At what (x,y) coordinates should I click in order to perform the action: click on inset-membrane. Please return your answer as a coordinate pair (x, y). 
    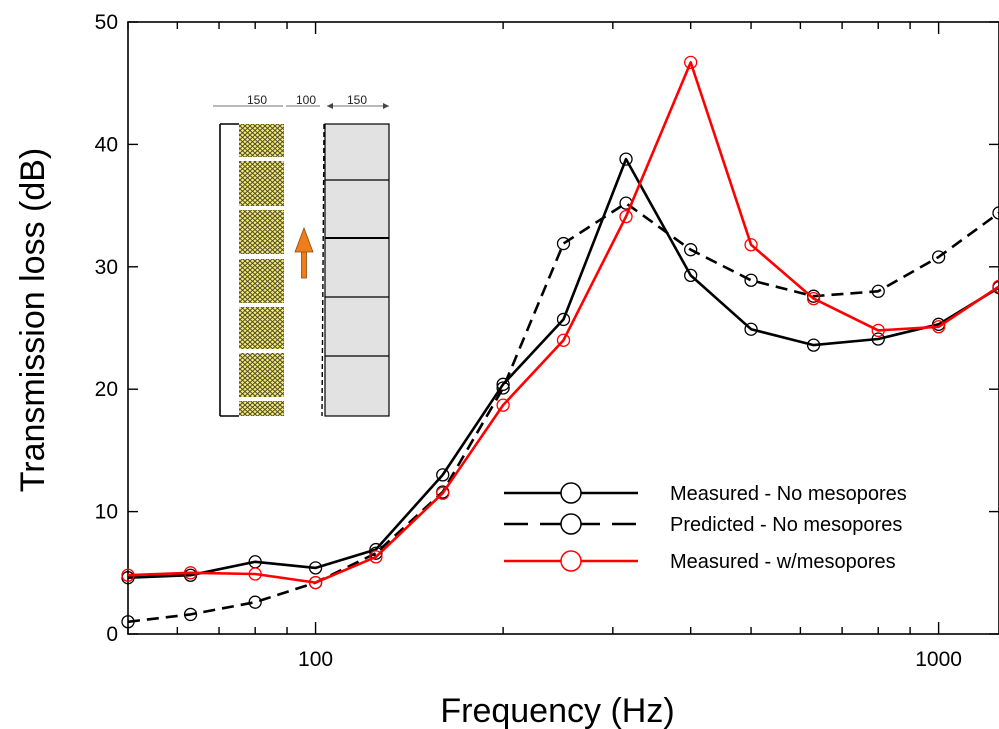
    Looking at the image, I should click on (323, 270).